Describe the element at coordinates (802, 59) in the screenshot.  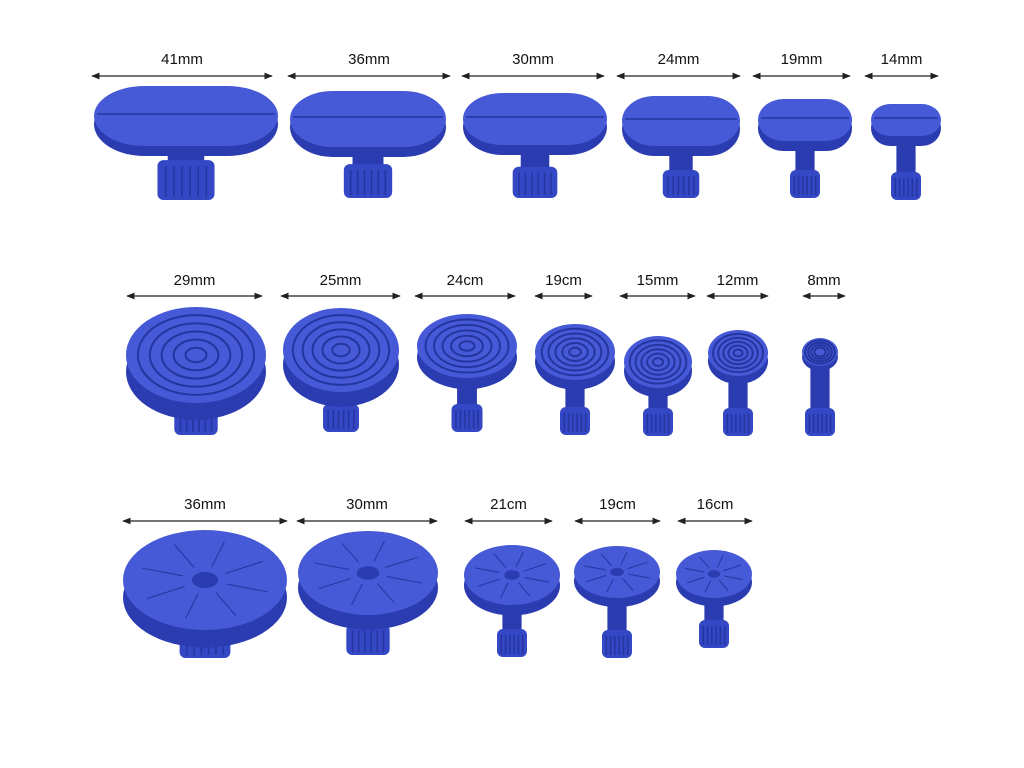
I see `size-label: 19mm` at that location.